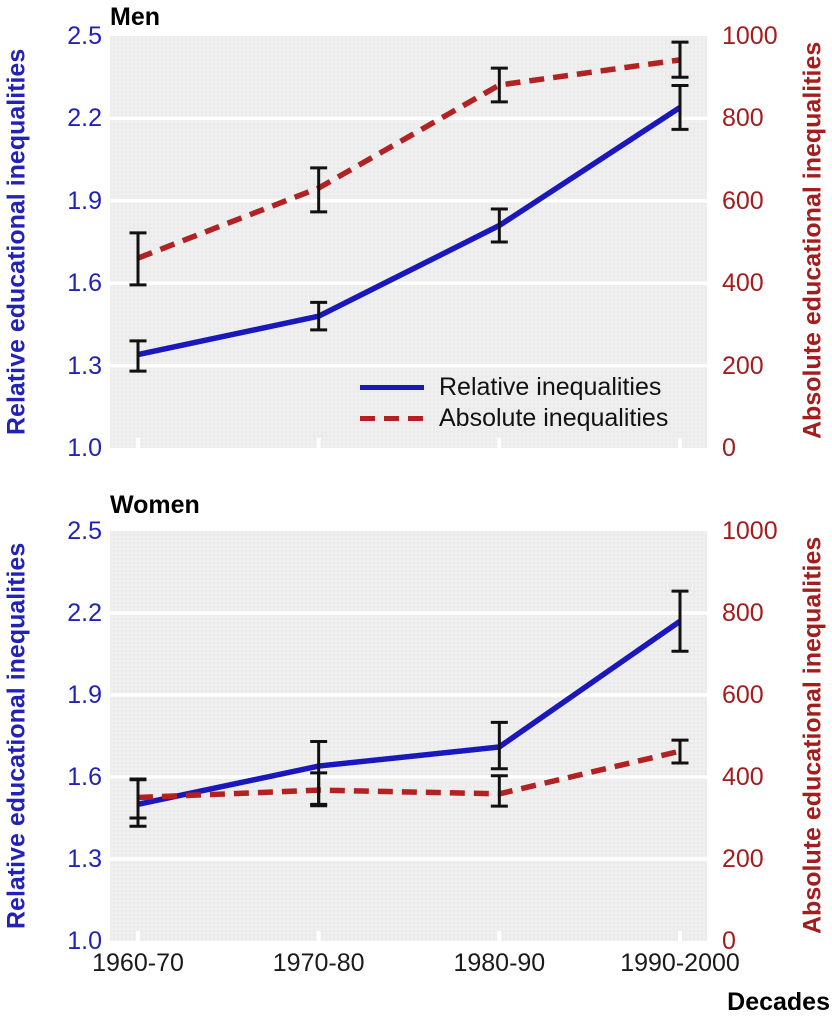 The height and width of the screenshot is (1024, 832). What do you see at coordinates (392, 387) in the screenshot?
I see `relative-line-swatch` at bounding box center [392, 387].